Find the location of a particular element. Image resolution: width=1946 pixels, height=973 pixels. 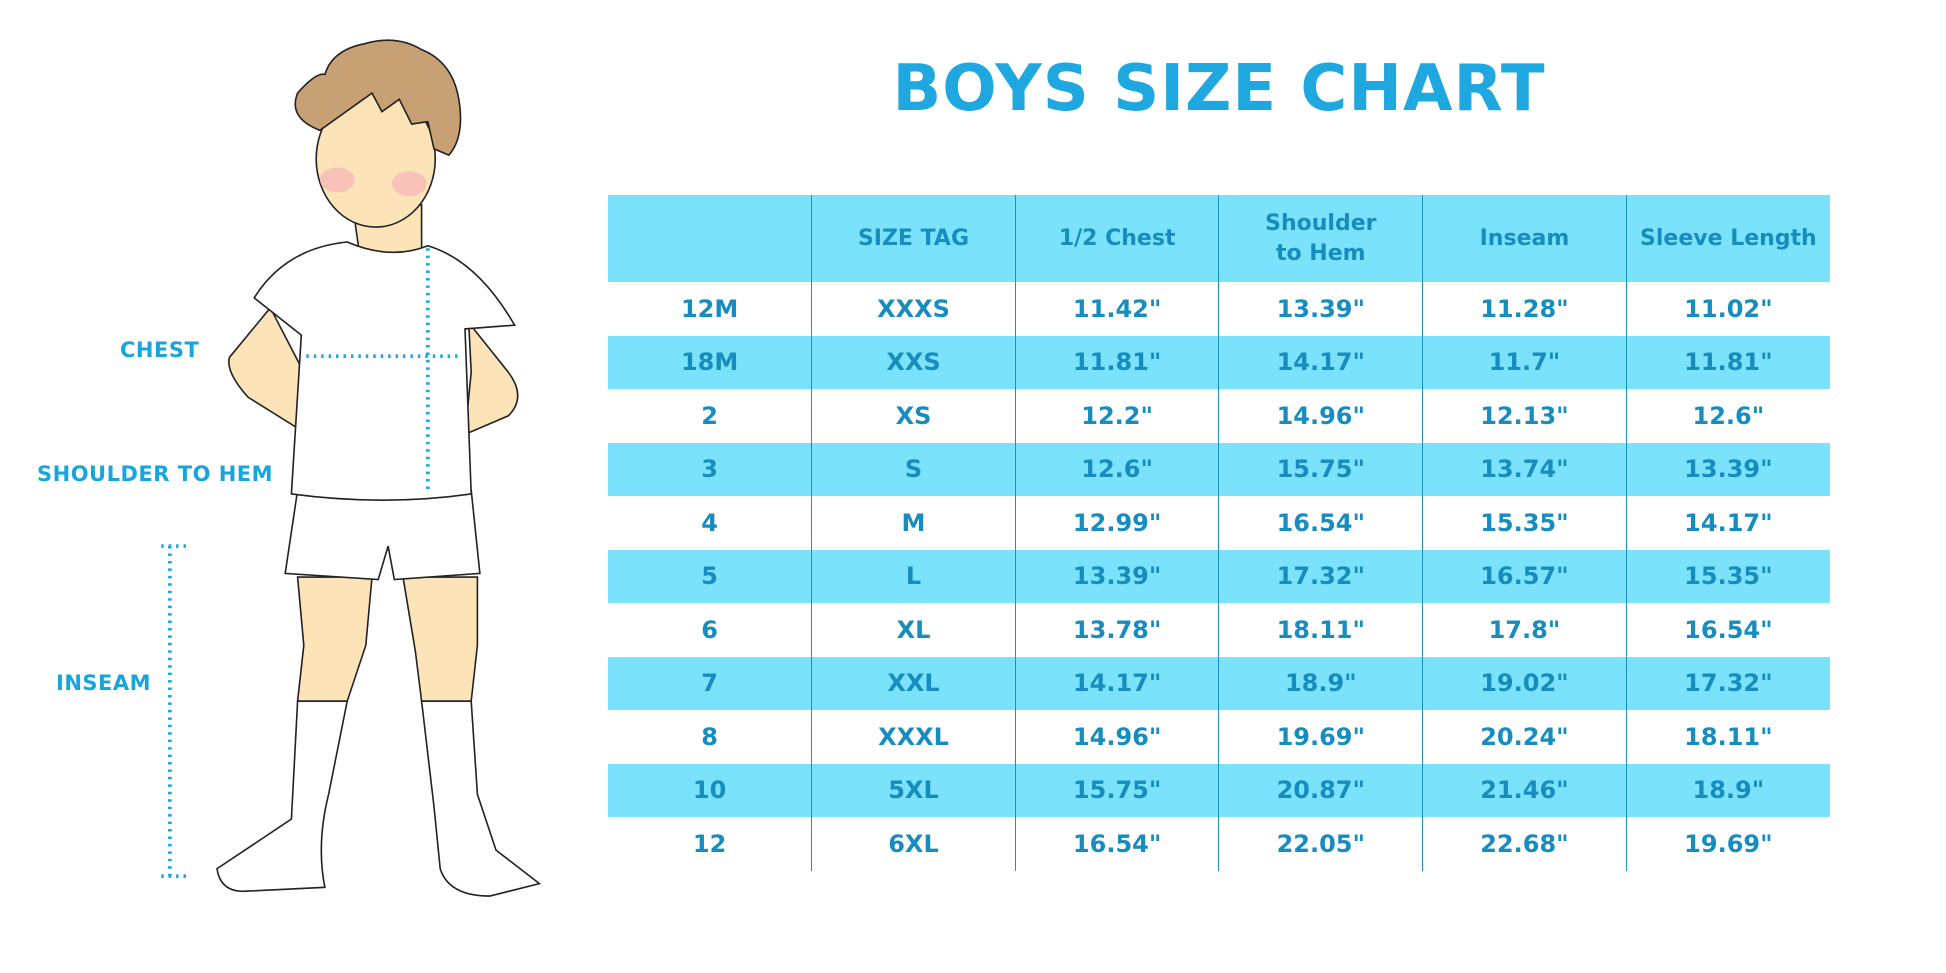

table-row: 8 XXXL 14.96" 19.69" 20.24" 18.11" is located at coordinates (1219, 737).